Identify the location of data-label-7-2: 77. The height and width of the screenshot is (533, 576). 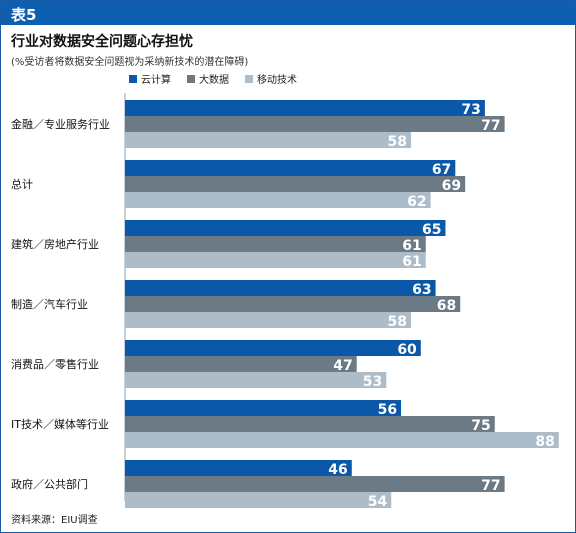
(490, 486).